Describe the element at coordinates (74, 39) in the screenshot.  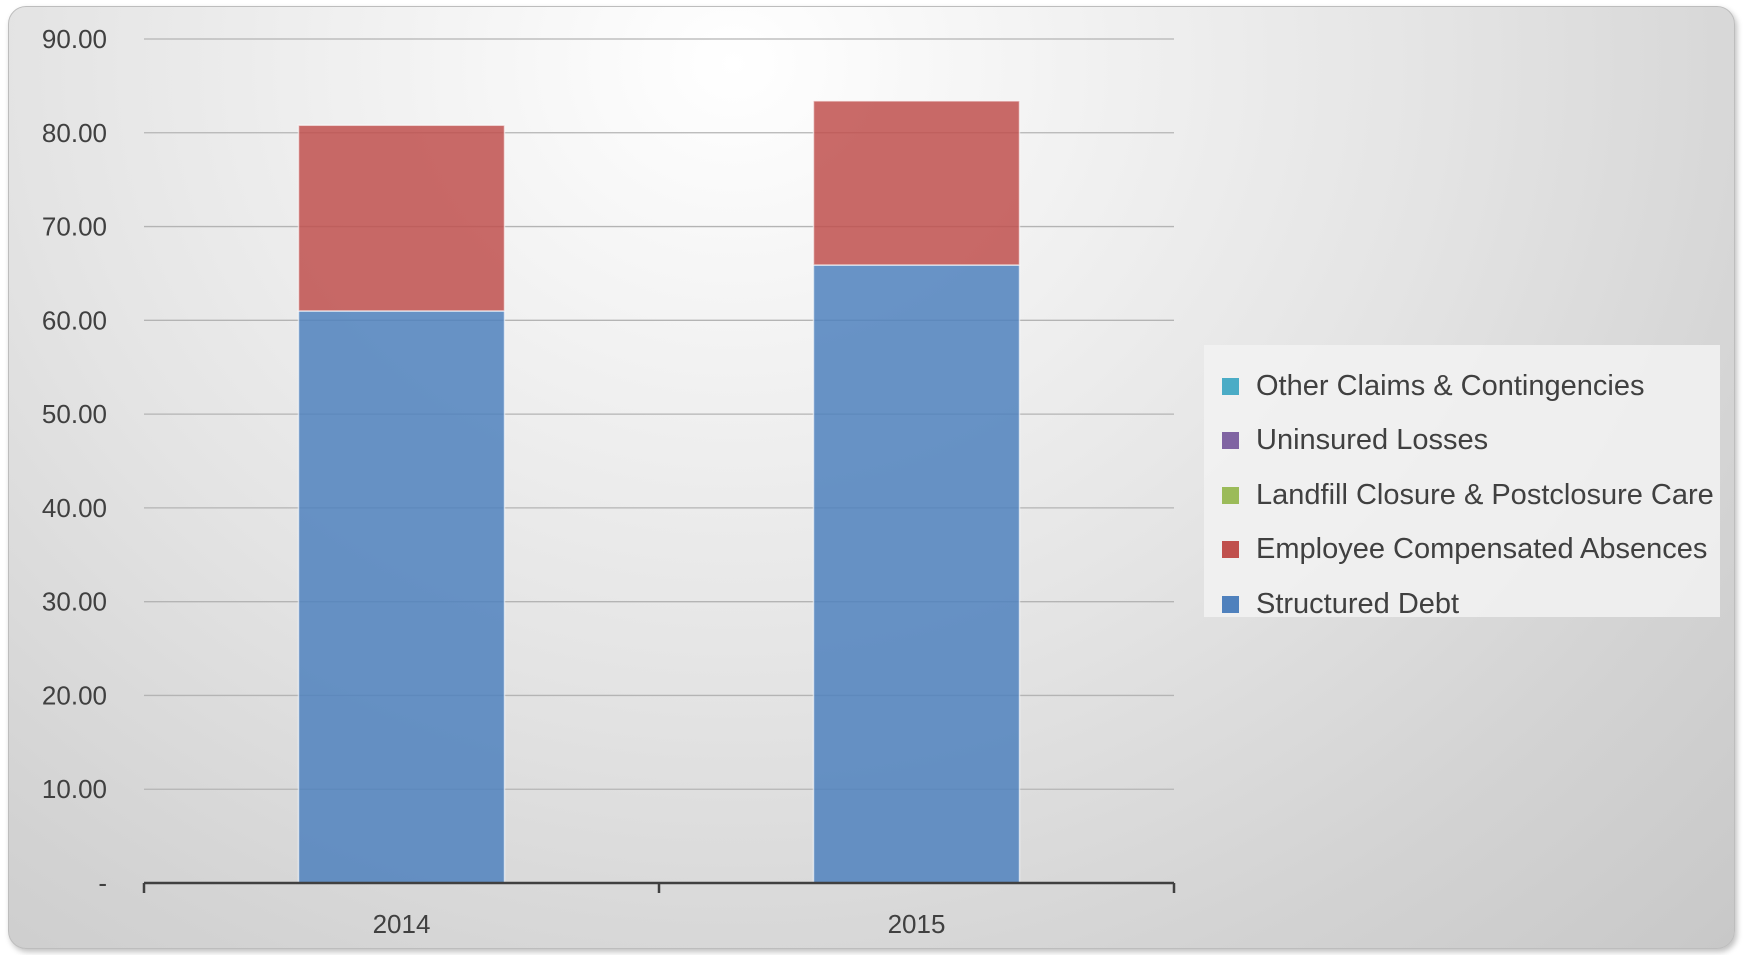
I see `y-tick-label: 90.00` at that location.